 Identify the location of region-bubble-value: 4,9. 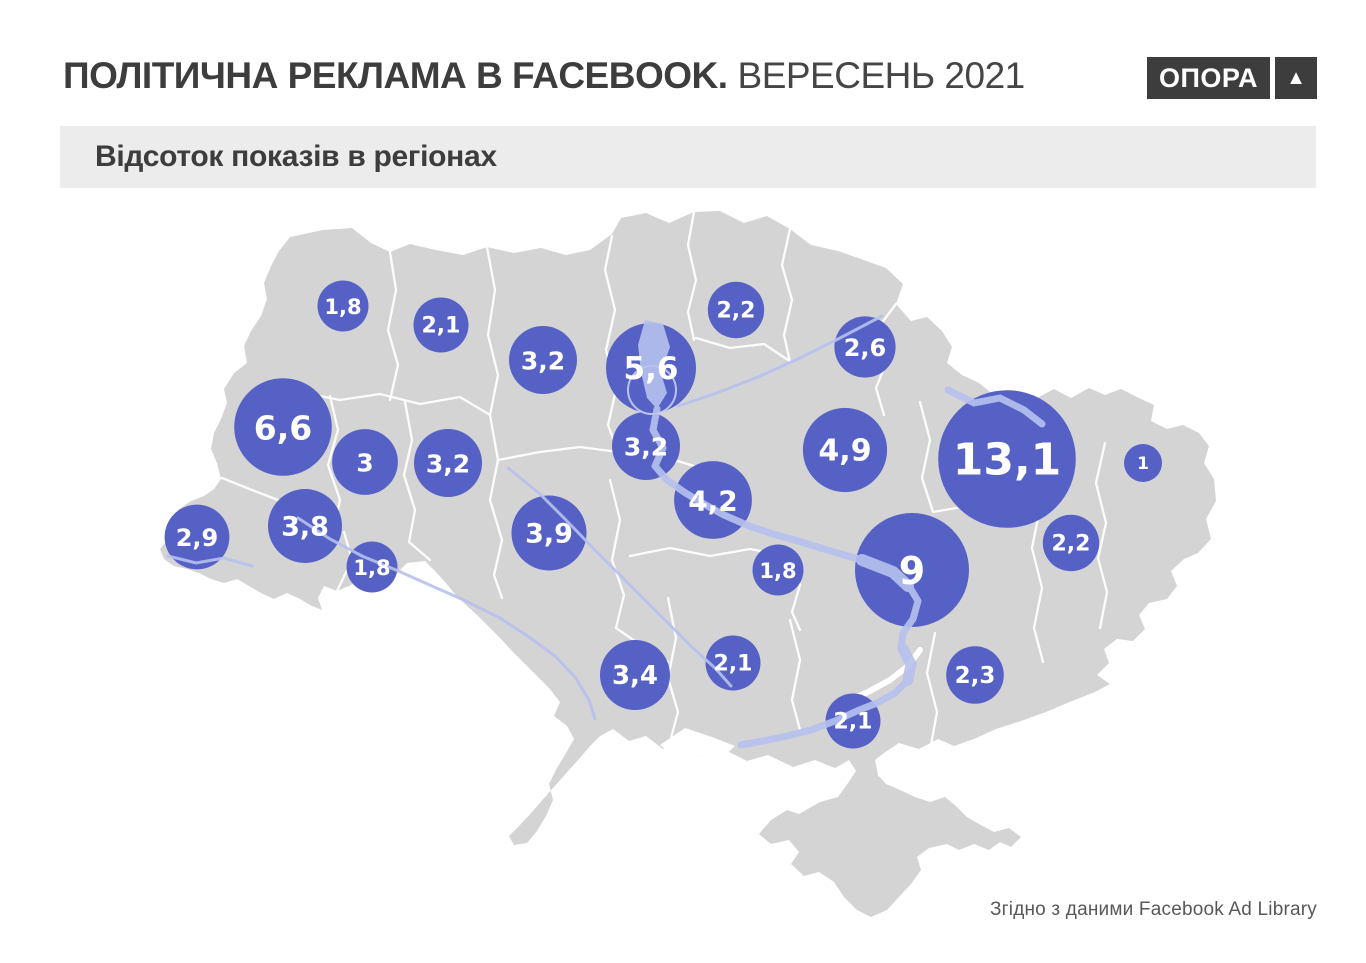
(844, 451).